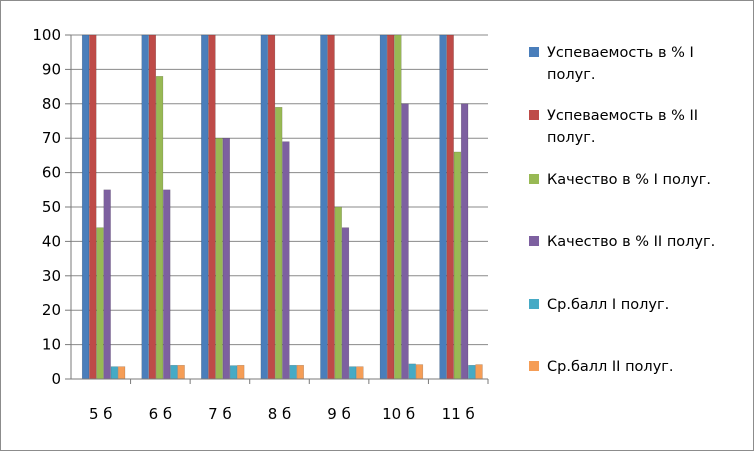 The height and width of the screenshot is (451, 754). Describe the element at coordinates (101, 414) in the screenshot. I see `x-tick-label: 5 б` at that location.